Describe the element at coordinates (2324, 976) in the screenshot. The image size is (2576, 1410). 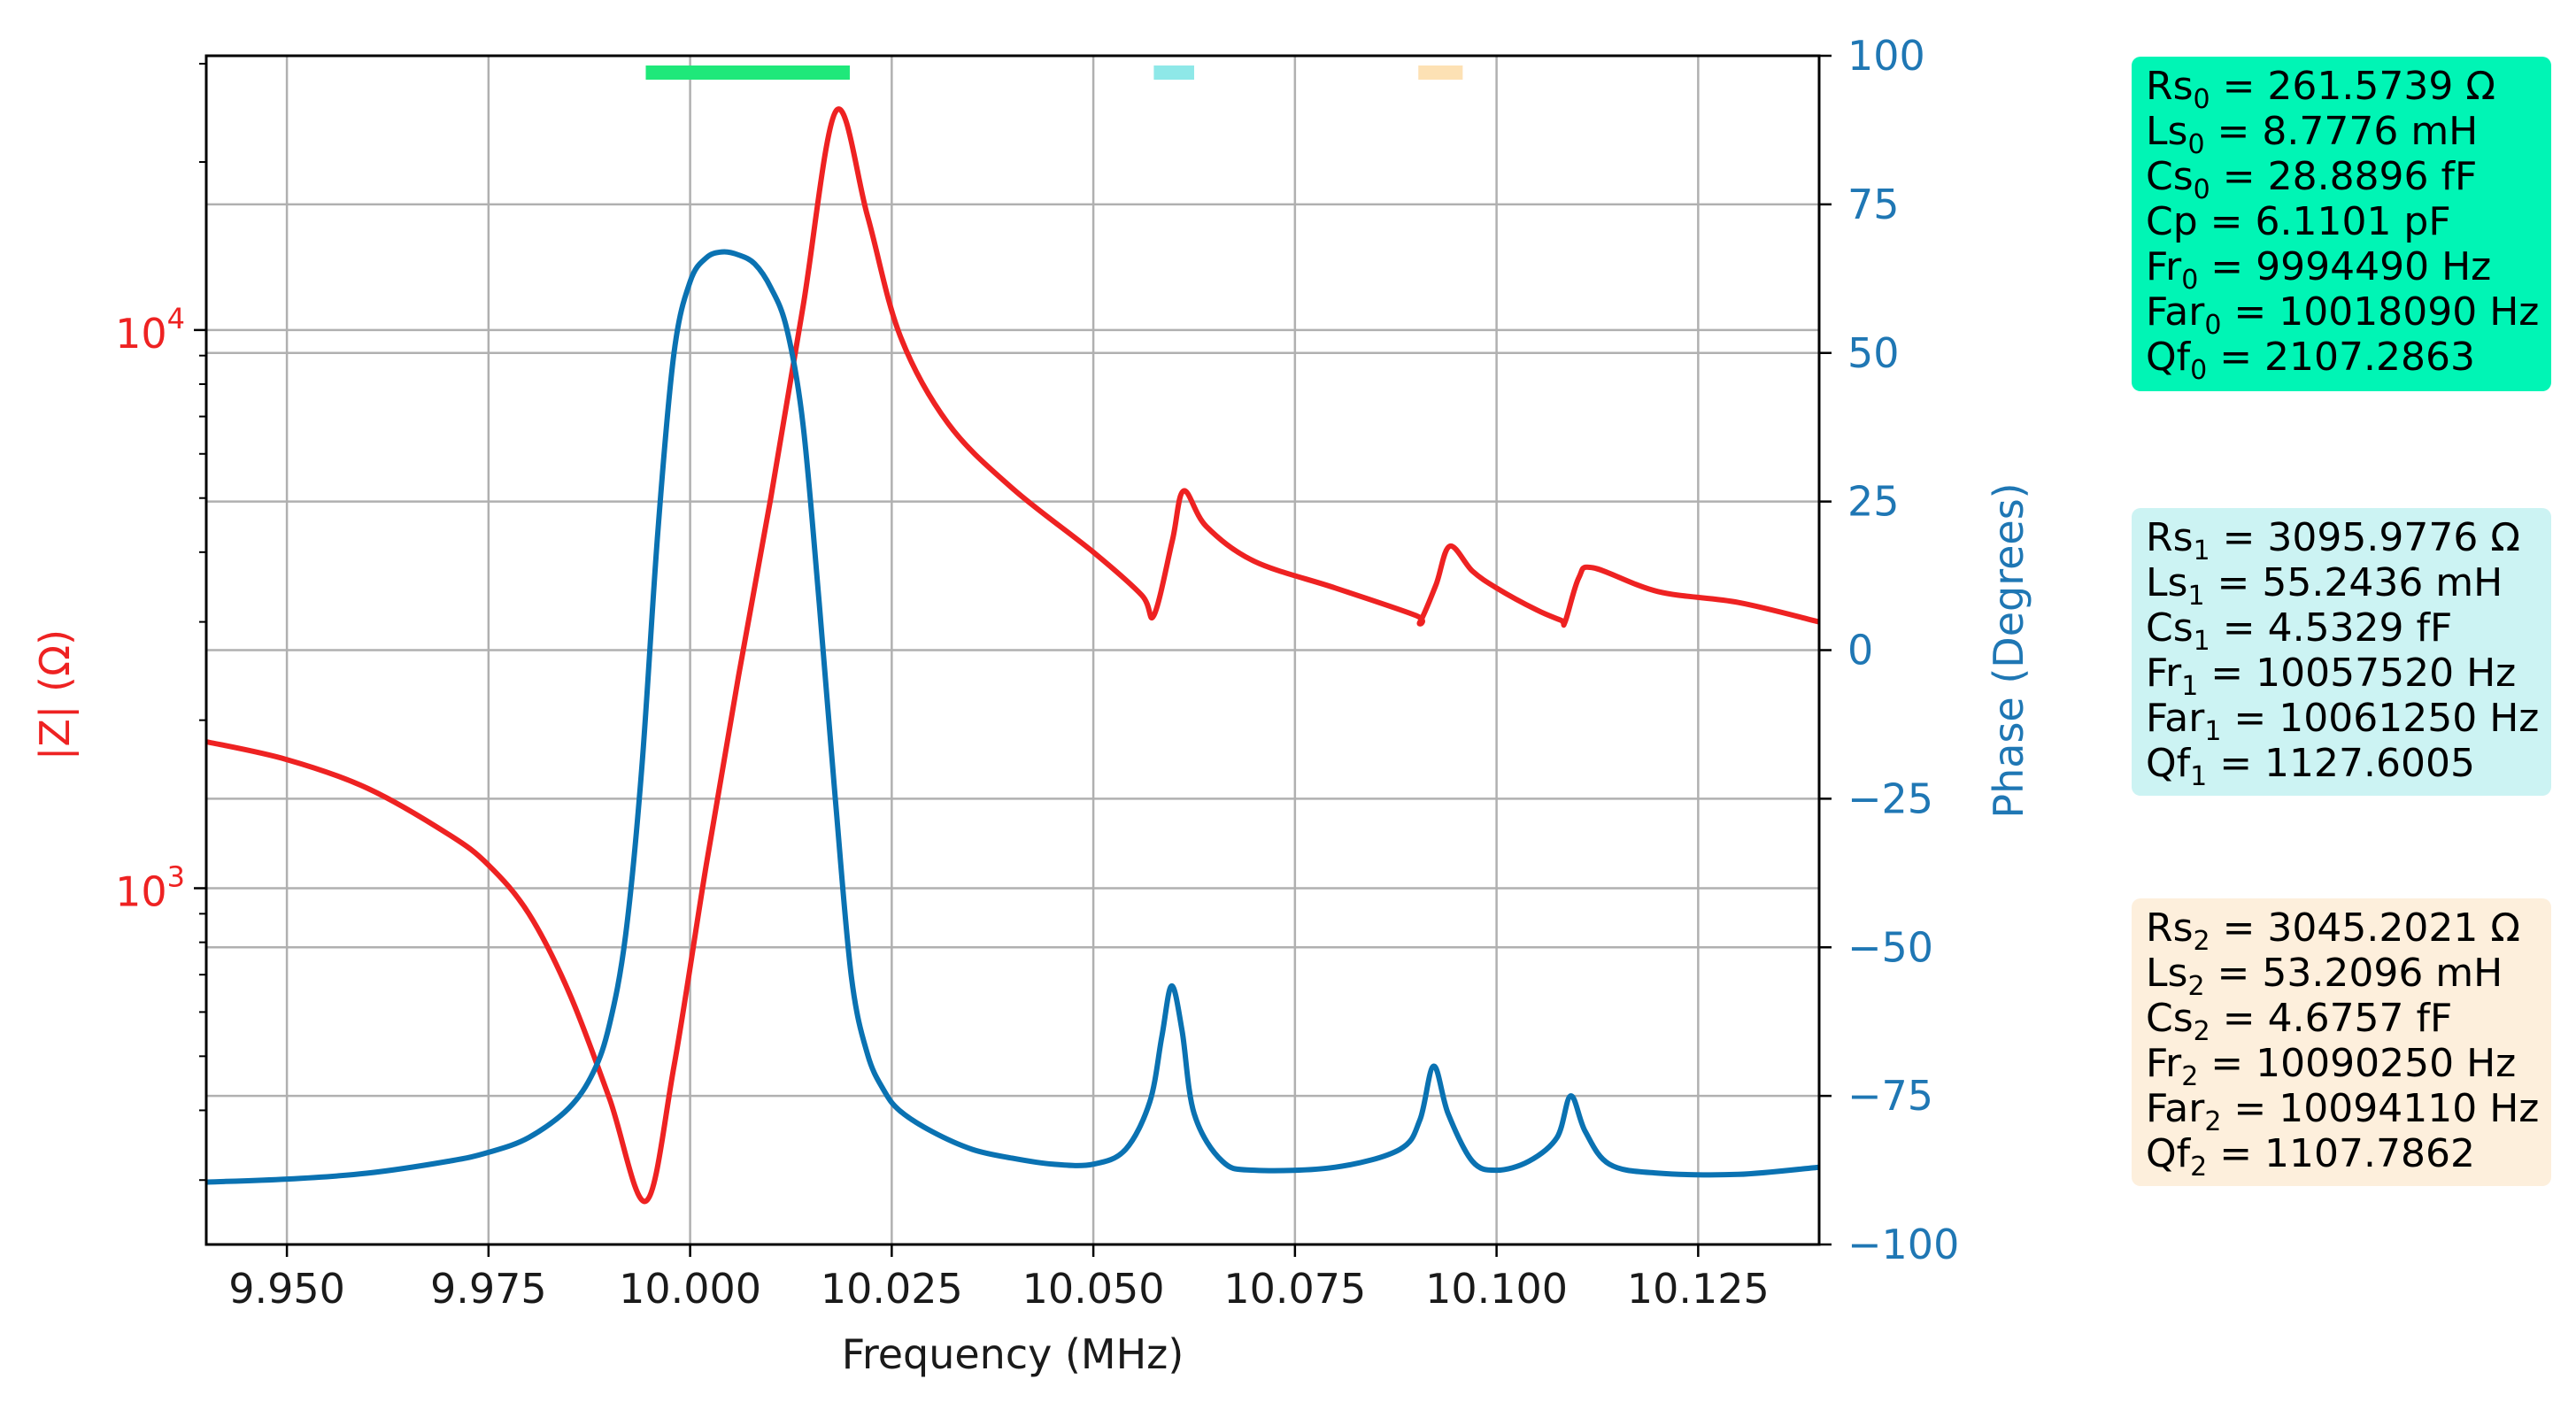
I see `param-line: Ls2 = 53.2096 mH` at that location.